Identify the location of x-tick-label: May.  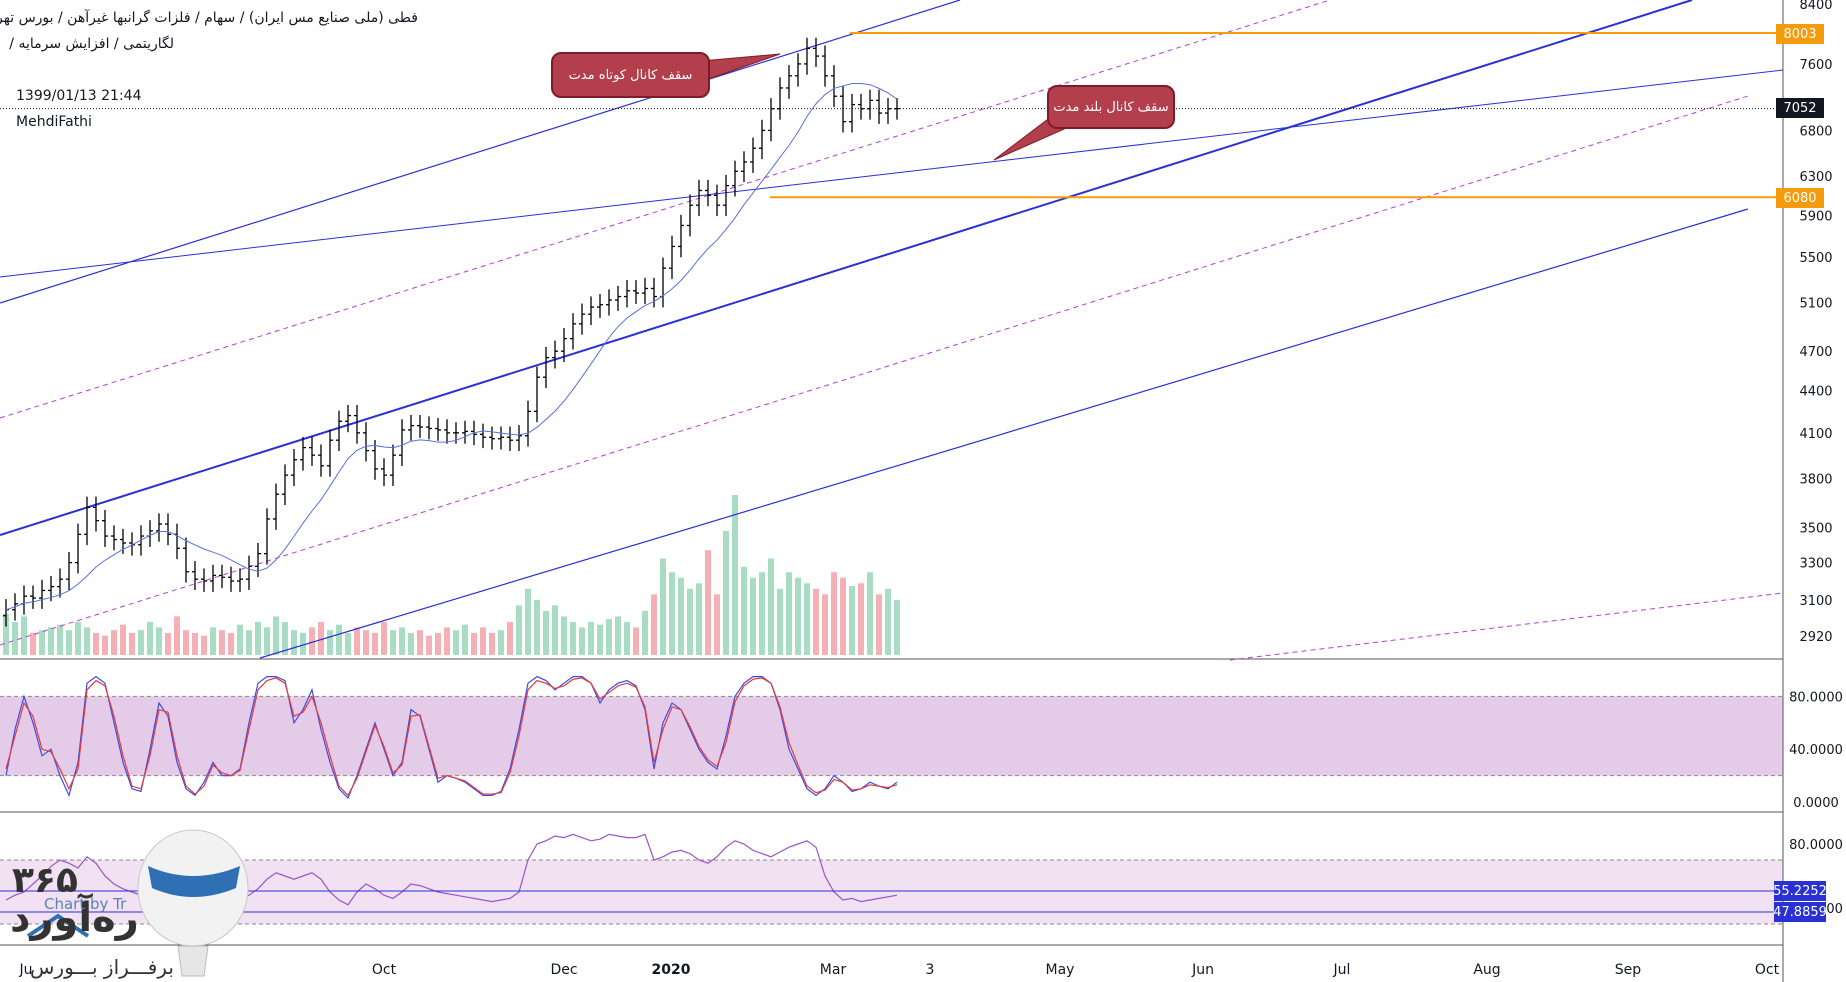
(1060, 970).